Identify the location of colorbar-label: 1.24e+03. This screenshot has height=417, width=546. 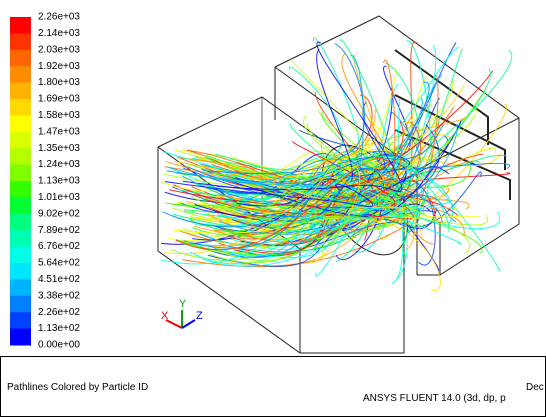
(59, 164).